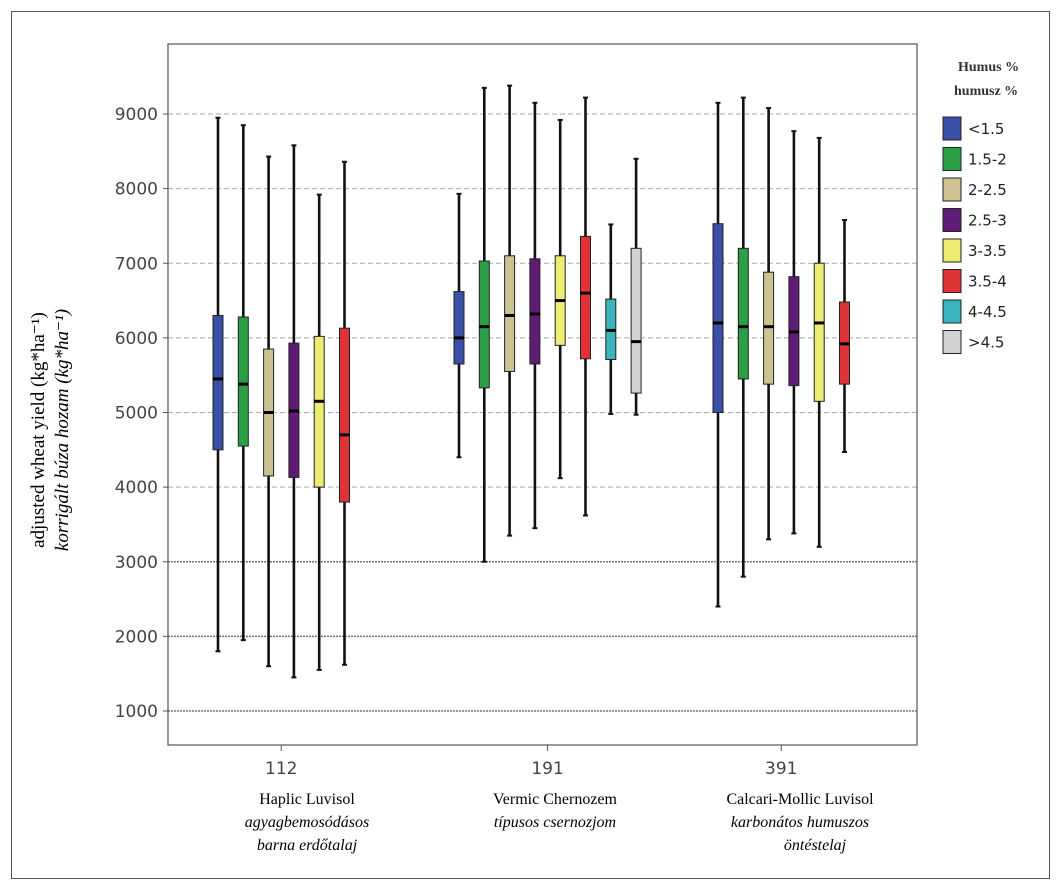 This screenshot has height=890, width=1061. What do you see at coordinates (794, 332) in the screenshot?
I see `box-391-2.5-3` at bounding box center [794, 332].